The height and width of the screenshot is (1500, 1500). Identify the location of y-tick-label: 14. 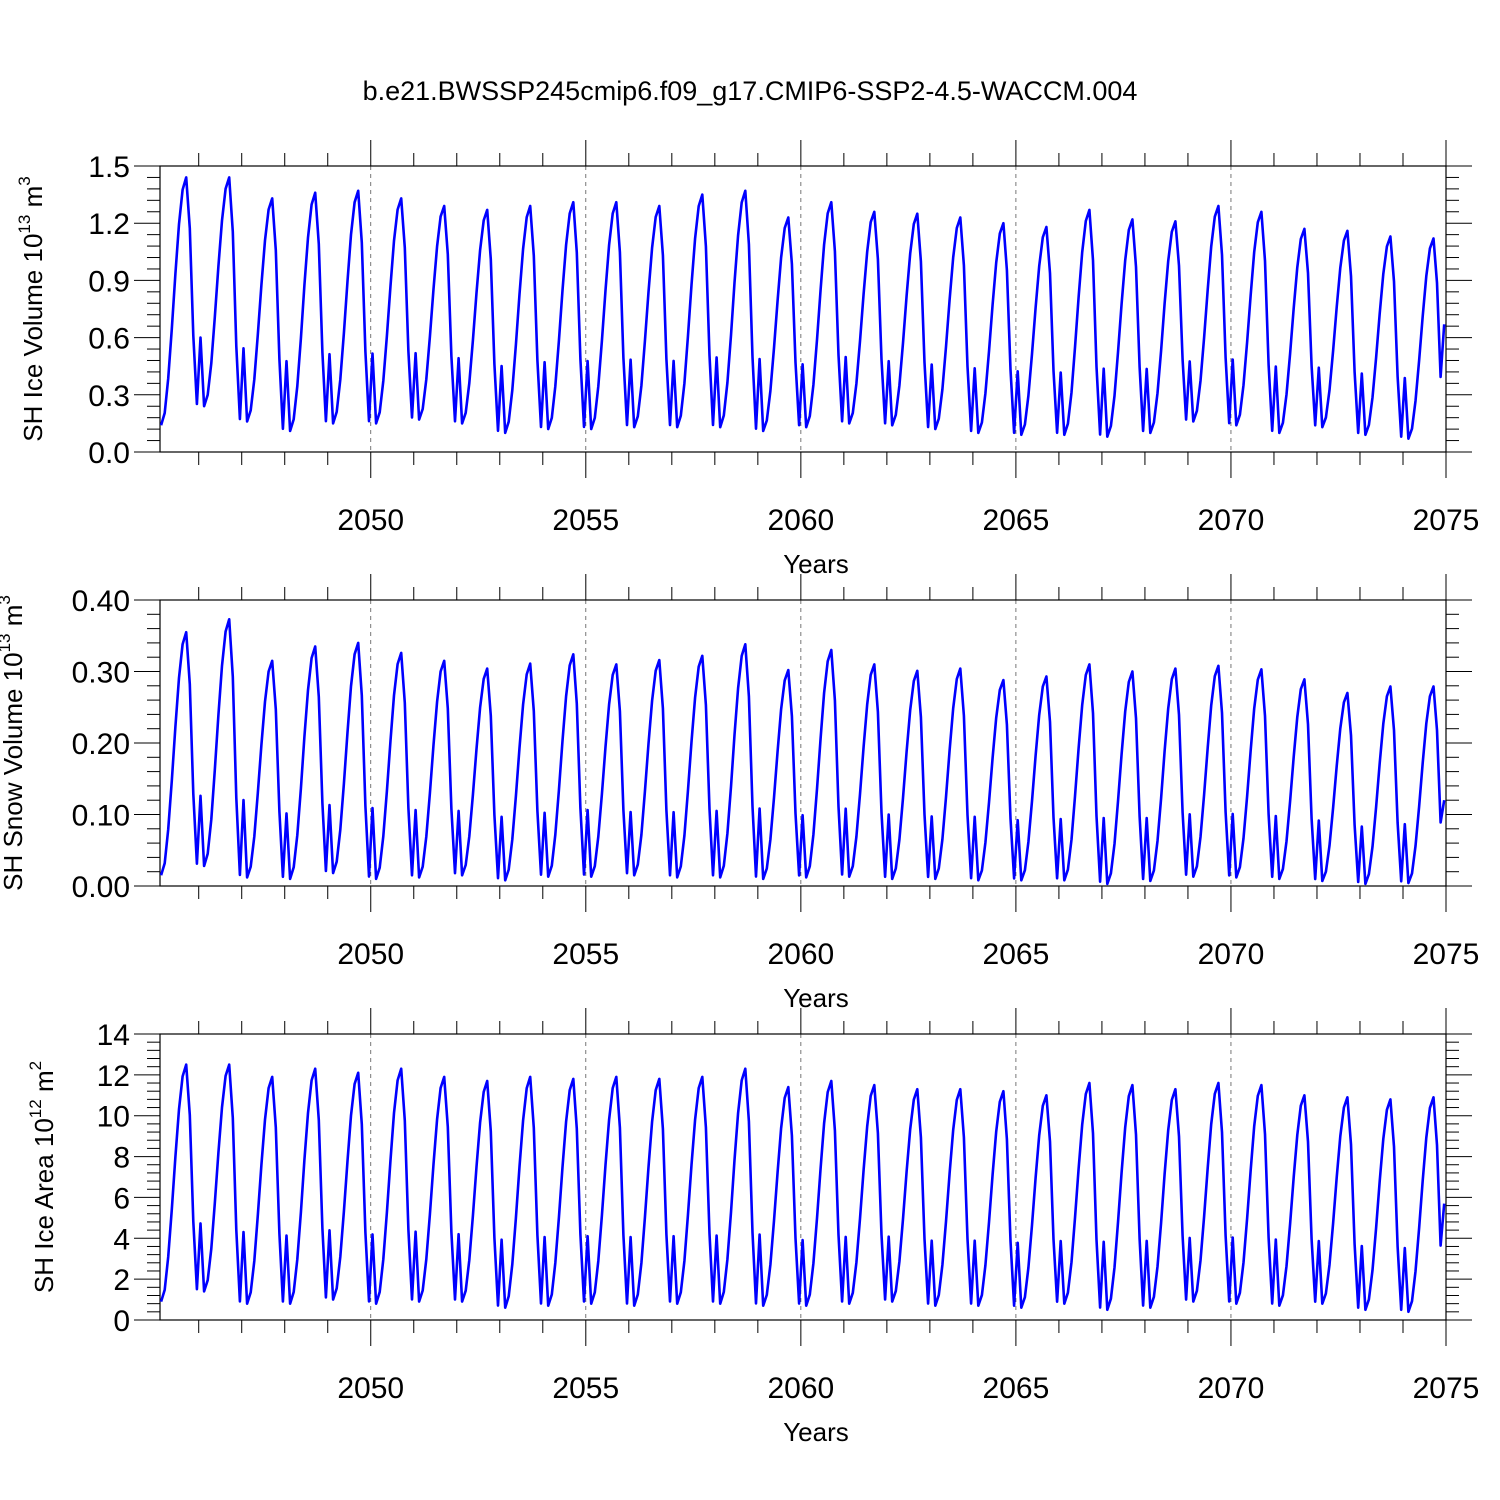
(113, 1035).